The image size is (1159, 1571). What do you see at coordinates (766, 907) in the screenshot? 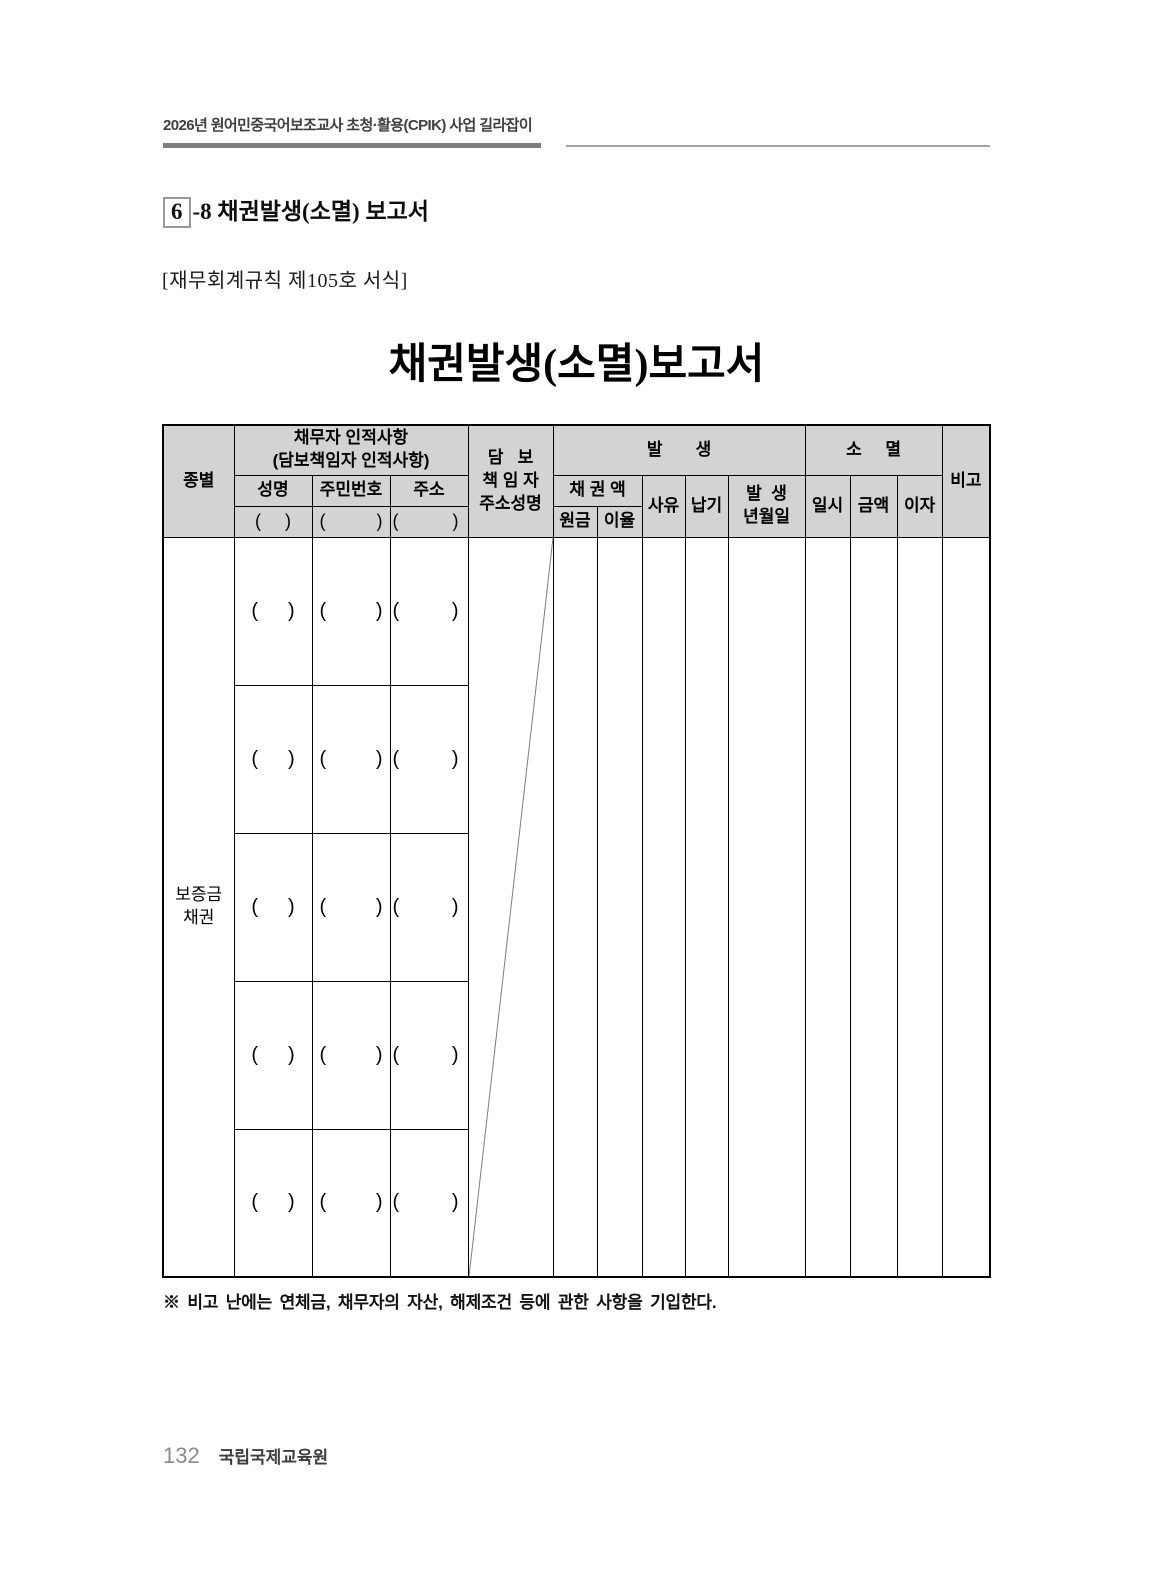
I see `cell-occur-date-empty` at bounding box center [766, 907].